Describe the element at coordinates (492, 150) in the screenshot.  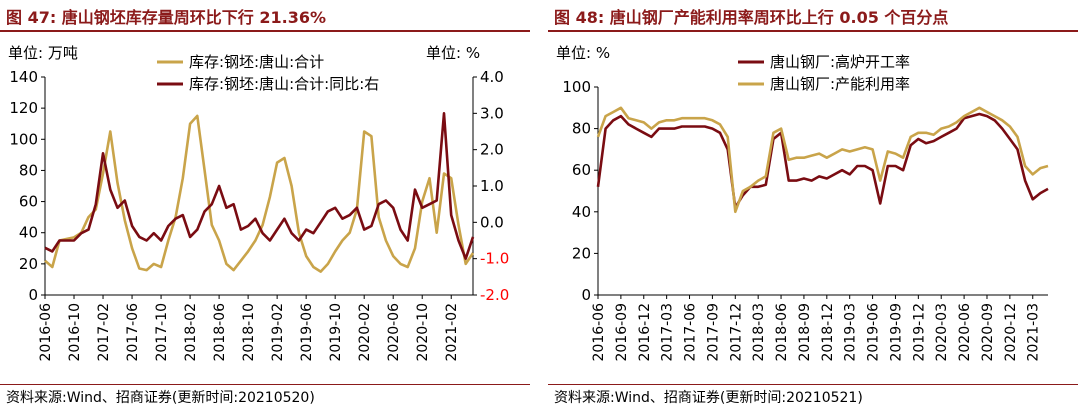
I see `y-right-tick-label: 2.0` at that location.